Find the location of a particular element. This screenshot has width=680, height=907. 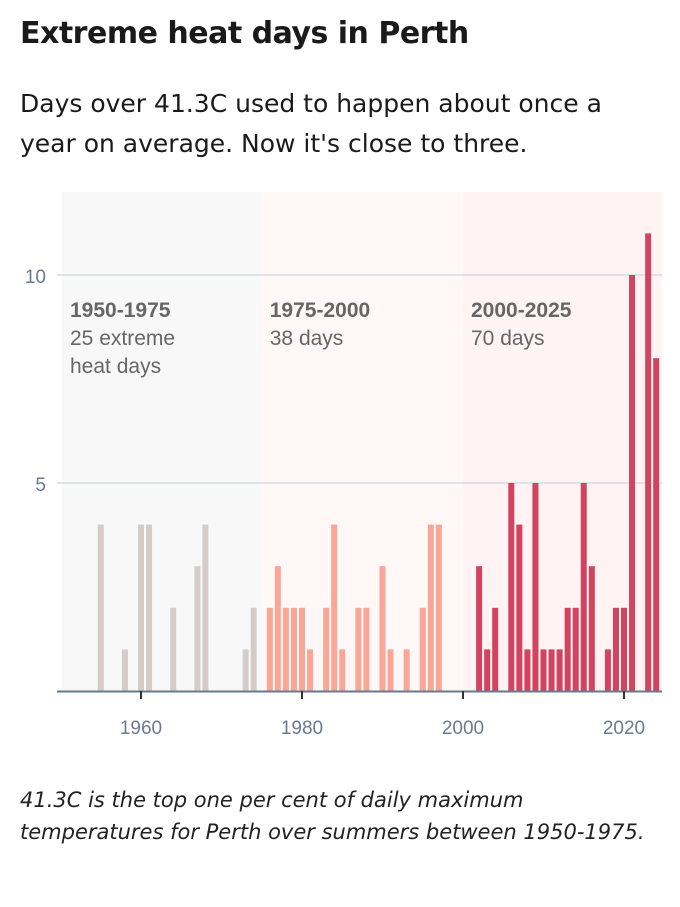

bar-1961 is located at coordinates (149, 607).